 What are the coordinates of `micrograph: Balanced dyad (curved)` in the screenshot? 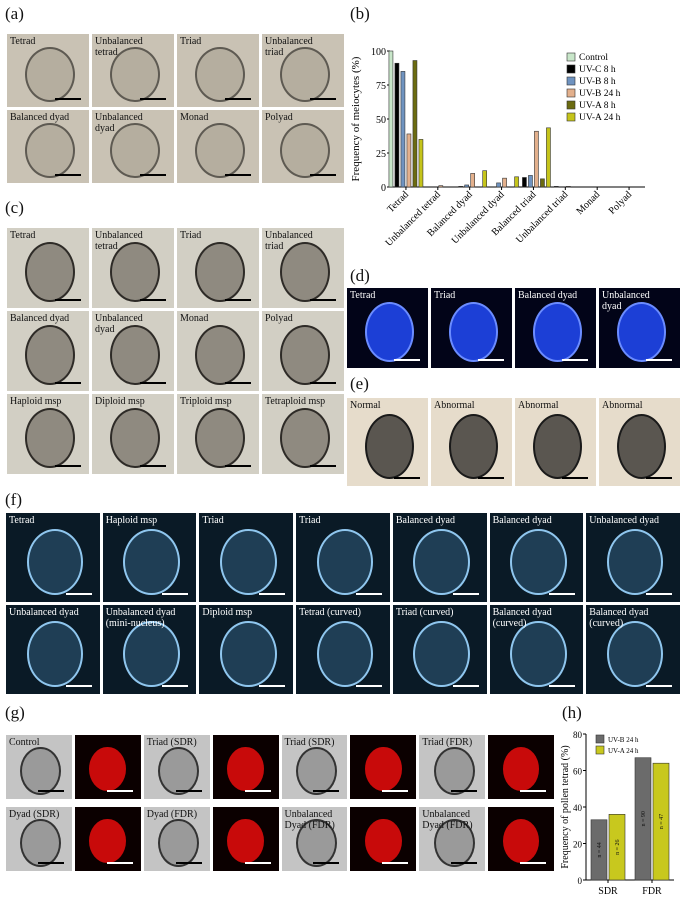 It's located at (633, 649).